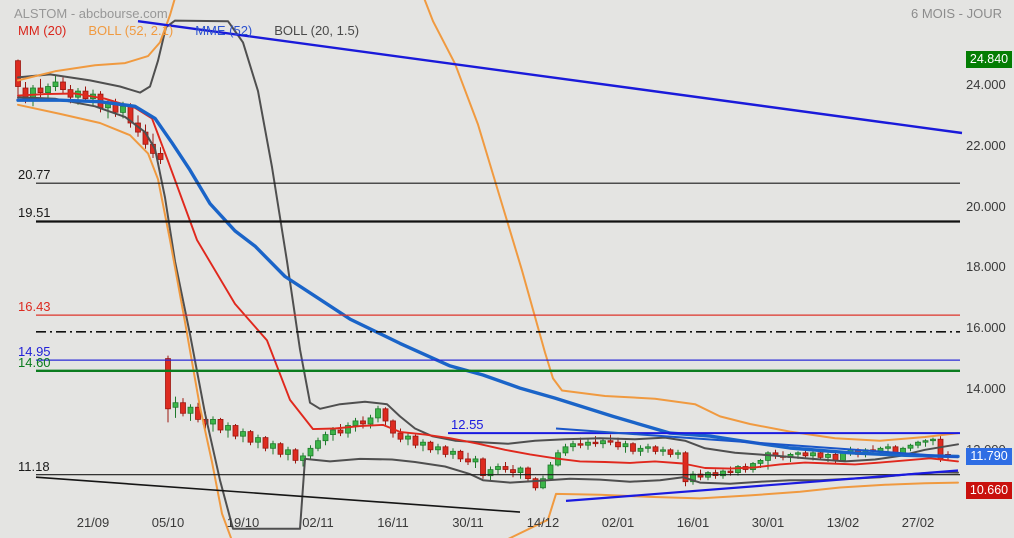  I want to click on high-badge: 24.840, so click(989, 59).